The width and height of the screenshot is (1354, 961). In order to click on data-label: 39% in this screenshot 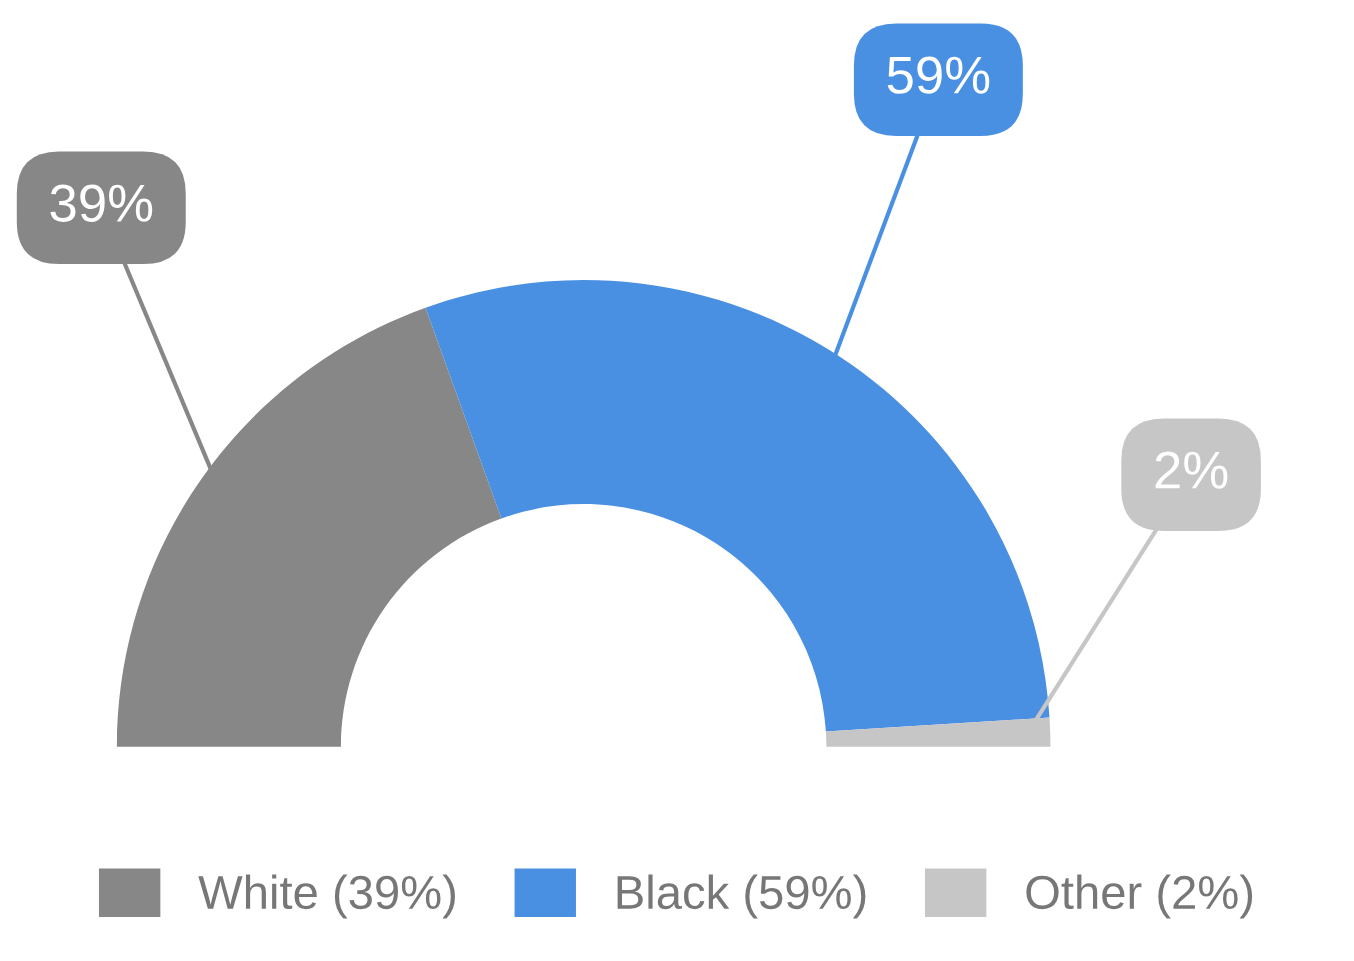, I will do `click(101, 203)`.